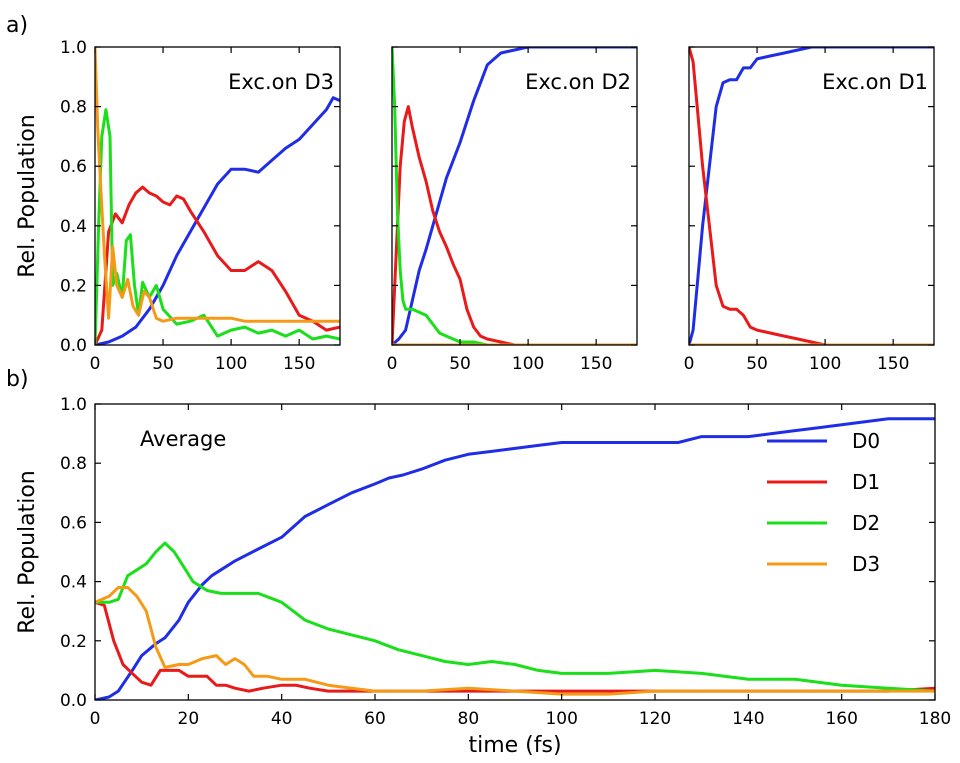 This screenshot has width=960, height=763. What do you see at coordinates (281, 82) in the screenshot?
I see `panel-annotation: Exc.on D3` at bounding box center [281, 82].